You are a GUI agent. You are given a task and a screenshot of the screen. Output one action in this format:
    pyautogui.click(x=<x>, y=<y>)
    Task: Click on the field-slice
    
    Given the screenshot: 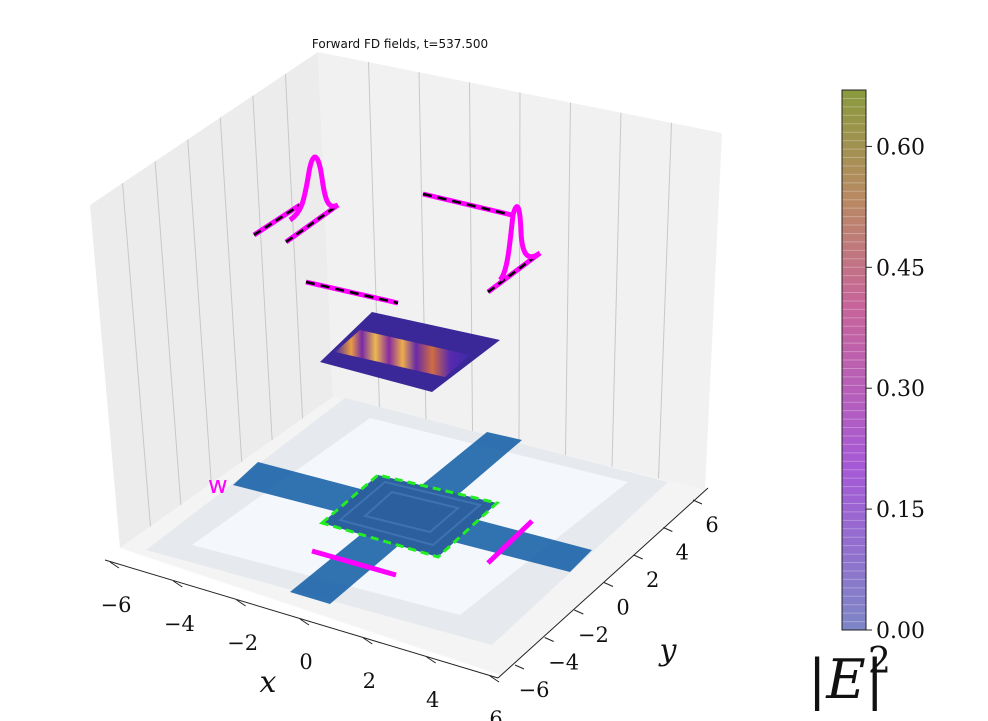 What is the action you would take?
    pyautogui.click(x=410, y=352)
    